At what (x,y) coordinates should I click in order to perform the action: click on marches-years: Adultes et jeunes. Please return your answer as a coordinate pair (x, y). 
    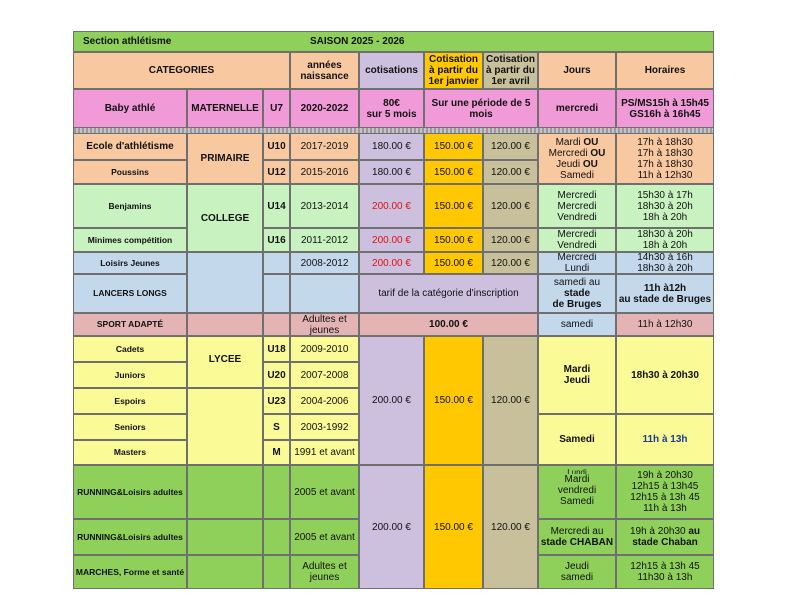
    Looking at the image, I should click on (324, 572).